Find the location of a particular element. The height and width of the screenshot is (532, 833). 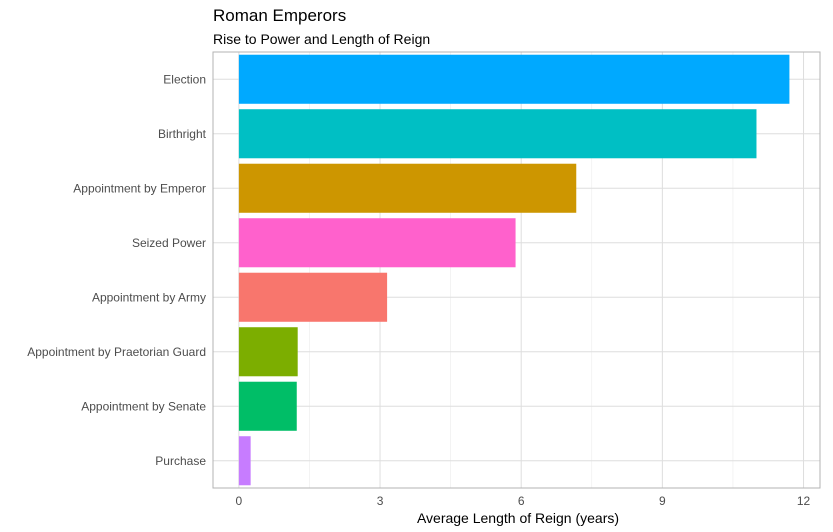

x-tick-label: 6 is located at coordinates (521, 501).